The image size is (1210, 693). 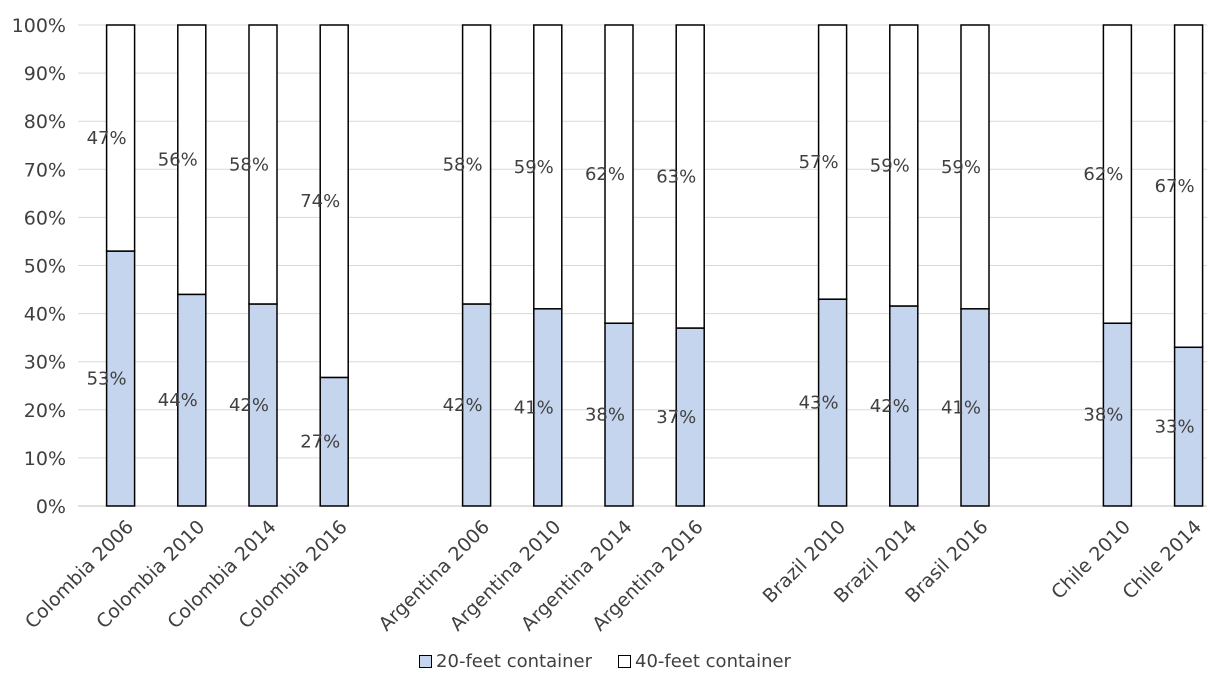 What do you see at coordinates (320, 442) in the screenshot?
I see `data-label-20ft: 27%` at bounding box center [320, 442].